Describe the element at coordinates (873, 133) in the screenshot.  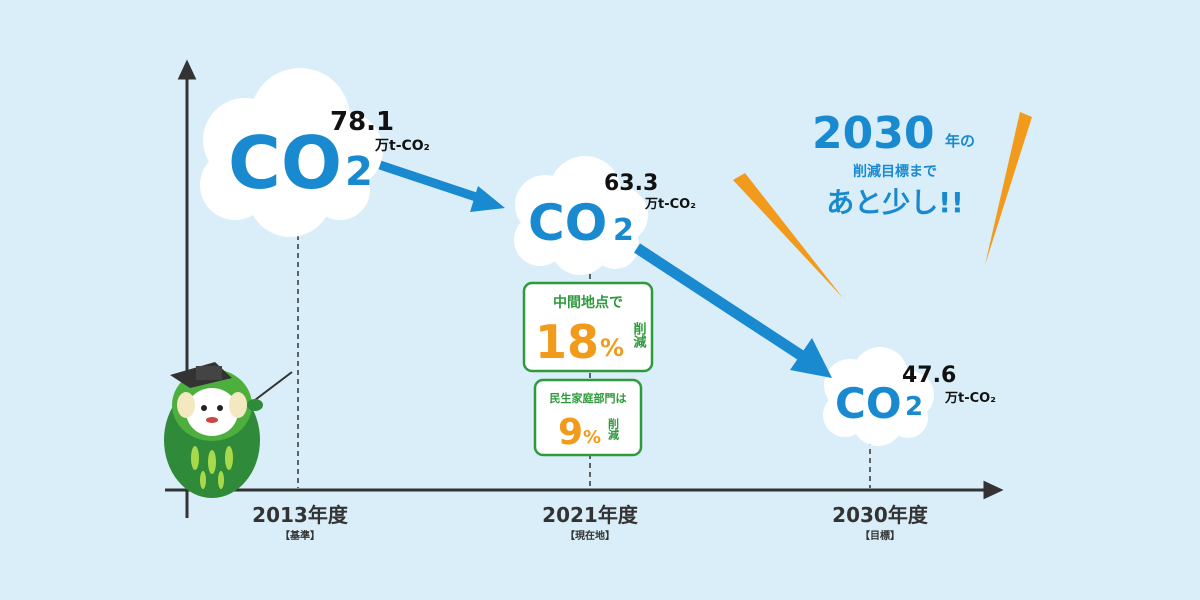
I see `goal-year: 2030` at that location.